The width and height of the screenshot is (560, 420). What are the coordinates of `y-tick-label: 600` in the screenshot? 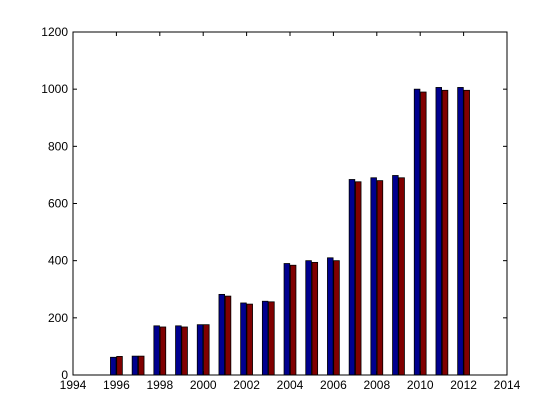 It's located at (58, 204).